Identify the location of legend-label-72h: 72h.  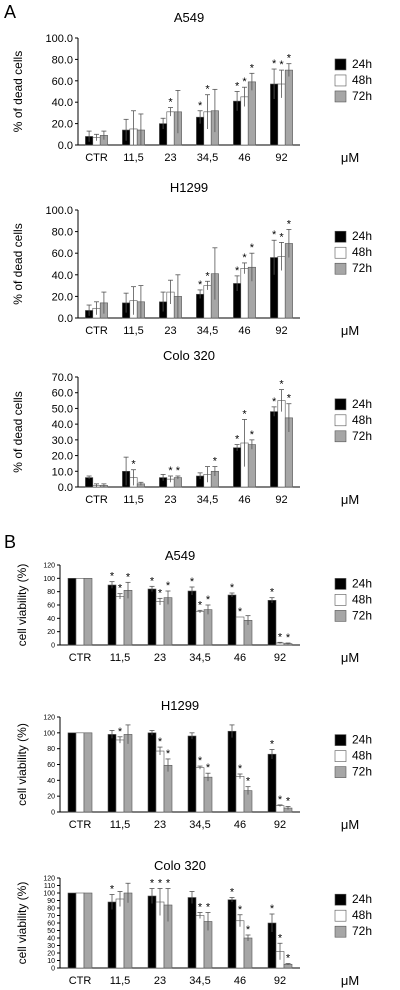
(362, 615).